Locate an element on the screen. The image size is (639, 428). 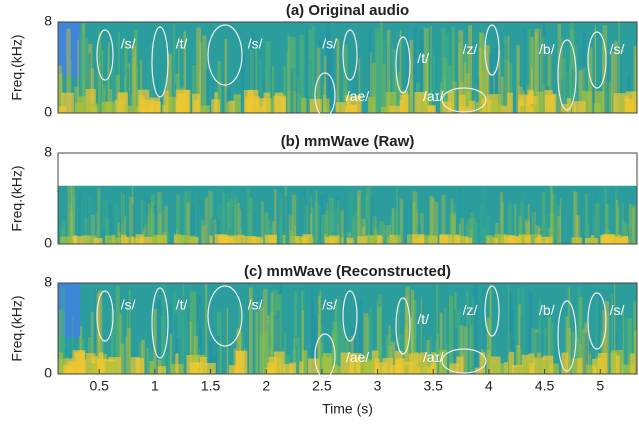
phoneme-label: /z/ is located at coordinates (470, 310).